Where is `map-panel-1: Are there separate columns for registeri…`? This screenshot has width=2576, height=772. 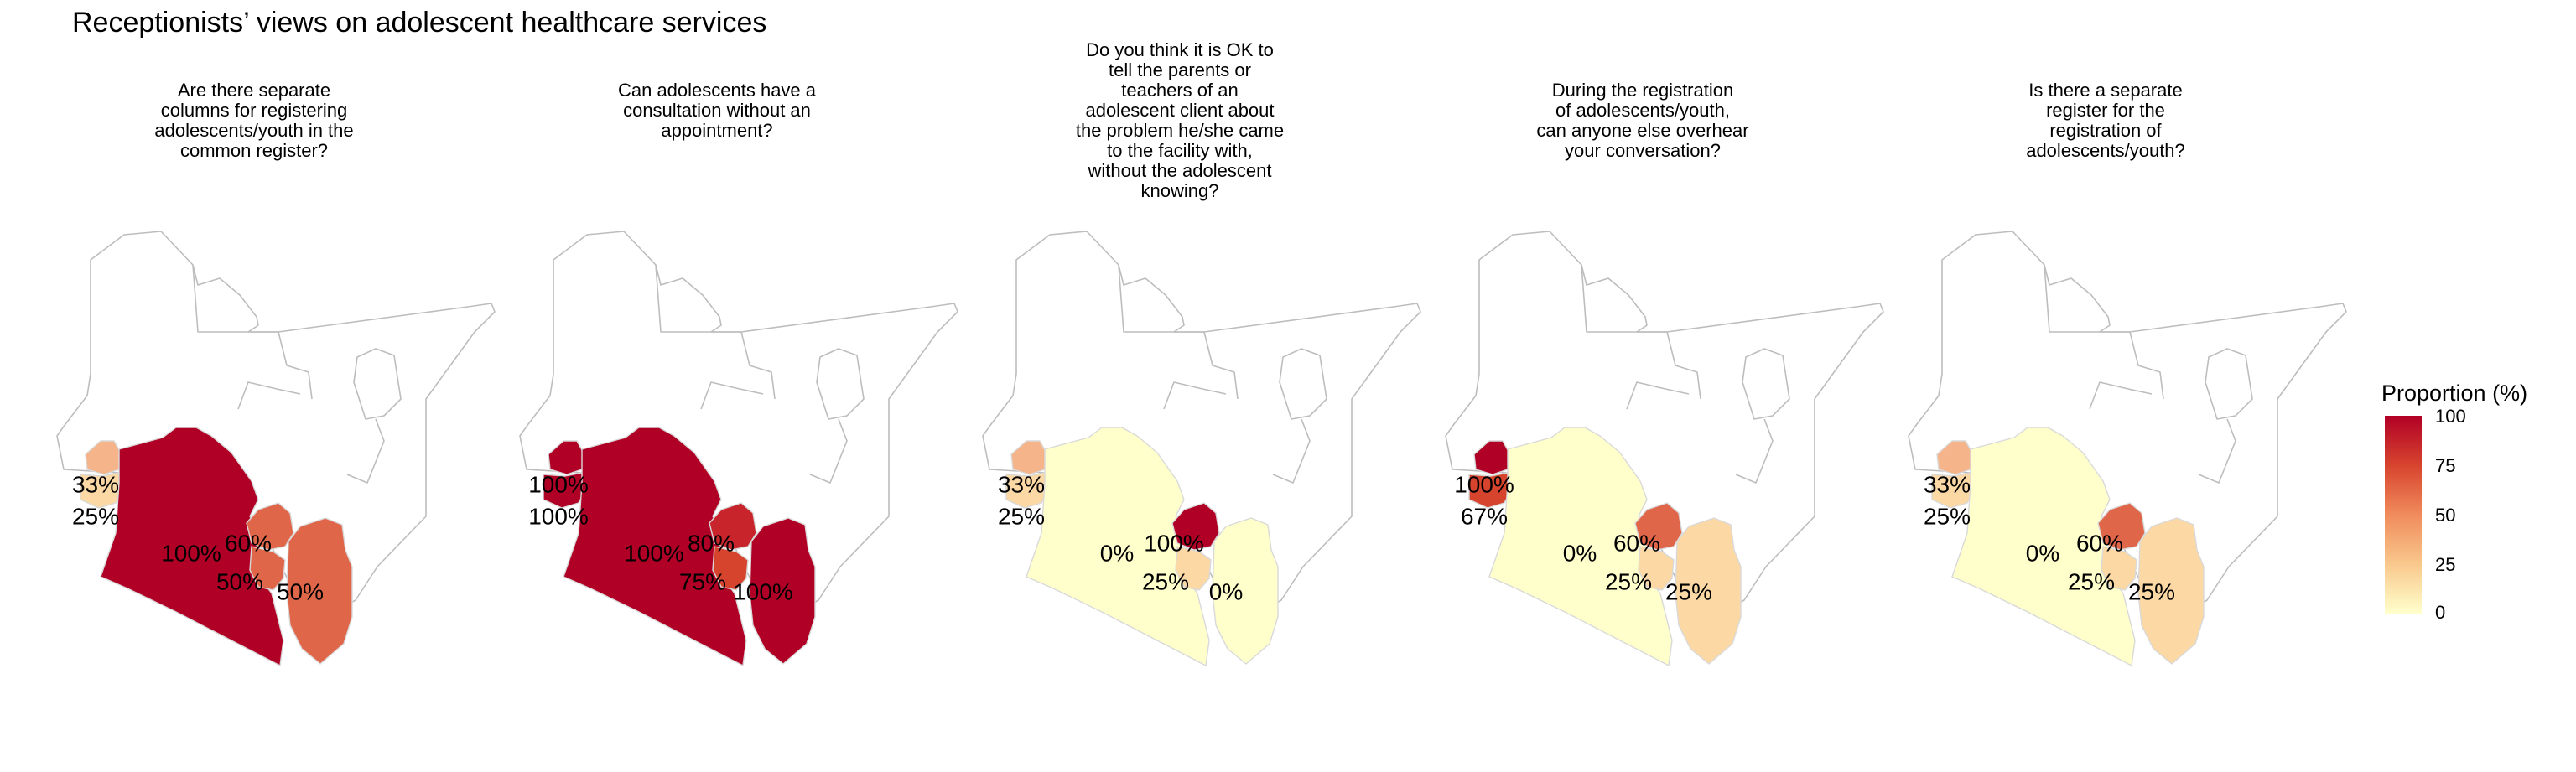
map-panel-1: Are there separate columns for registeri… is located at coordinates (264, 382).